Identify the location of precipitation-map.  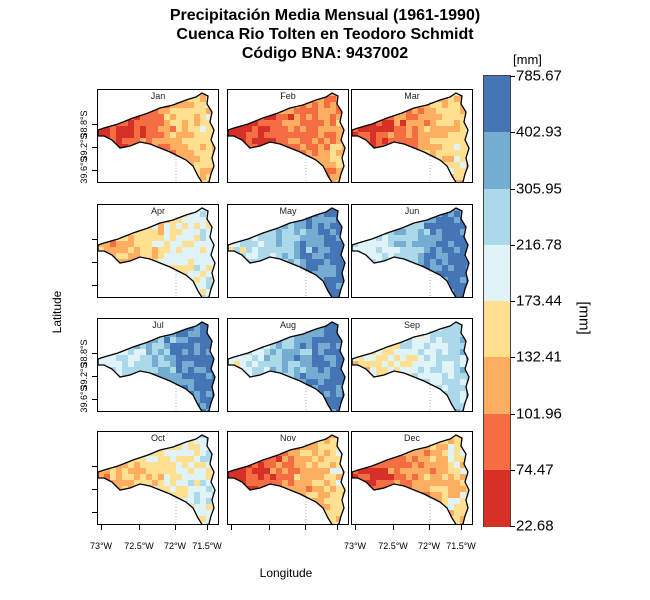
(157, 366).